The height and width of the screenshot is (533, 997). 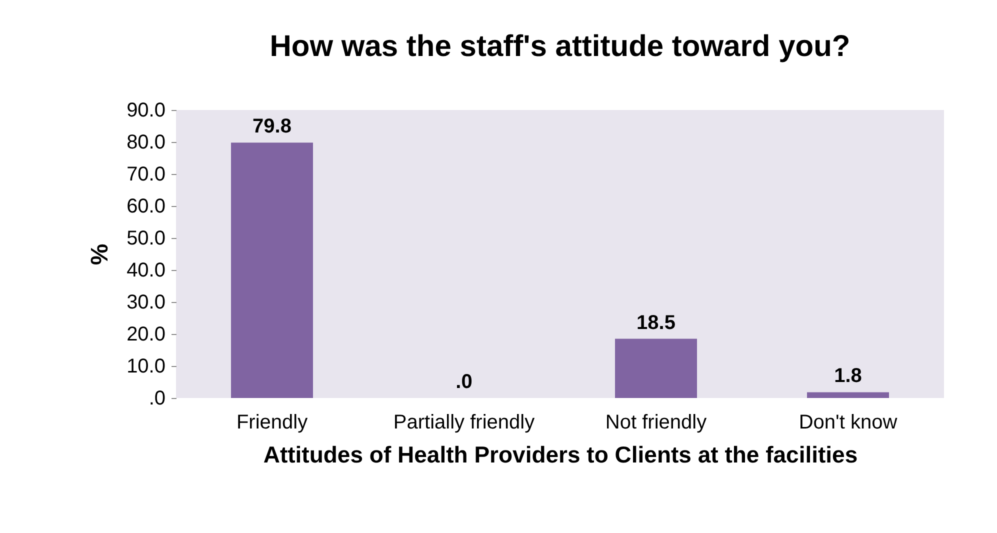 I want to click on data-label: 18.5, so click(x=656, y=323).